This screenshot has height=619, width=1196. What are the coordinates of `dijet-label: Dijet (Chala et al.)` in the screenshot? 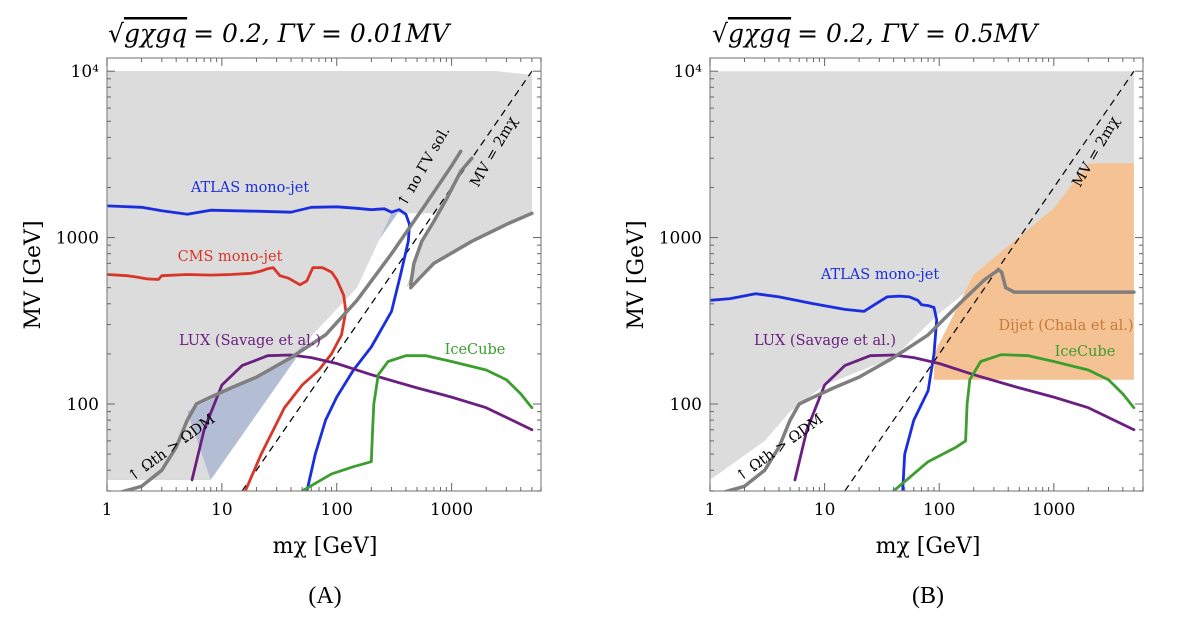 It's located at (1066, 326).